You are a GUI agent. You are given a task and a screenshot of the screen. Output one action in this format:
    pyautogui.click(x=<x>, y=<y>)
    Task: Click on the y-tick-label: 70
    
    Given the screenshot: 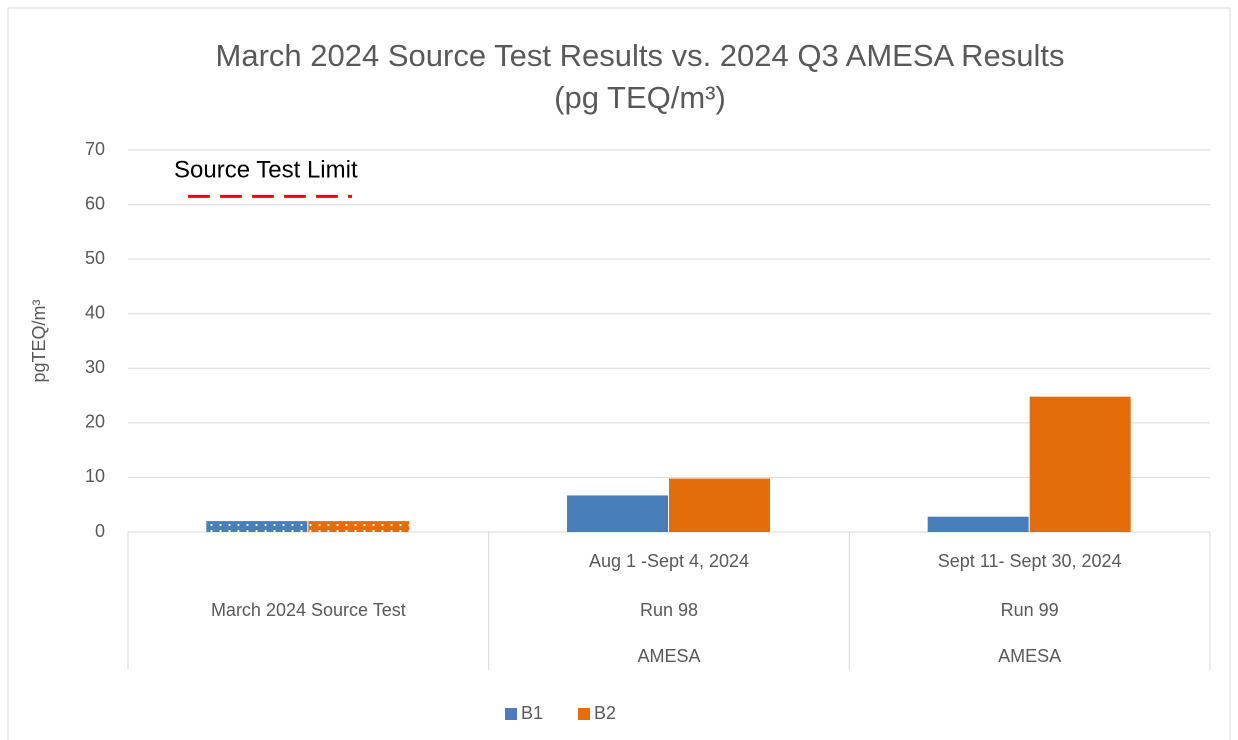 What is the action you would take?
    pyautogui.click(x=95, y=149)
    